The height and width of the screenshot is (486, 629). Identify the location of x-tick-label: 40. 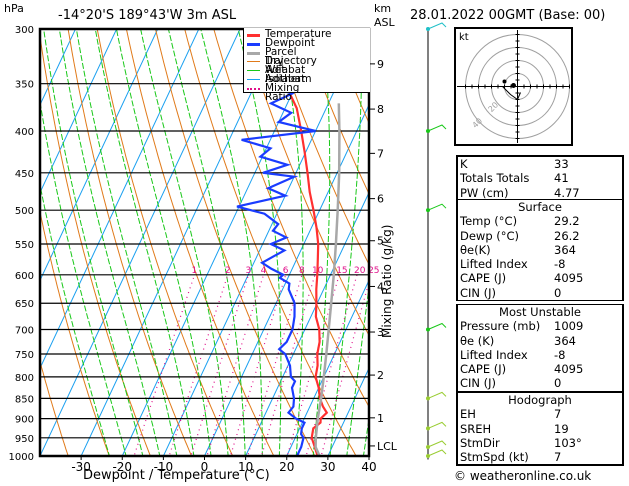
(368, 467).